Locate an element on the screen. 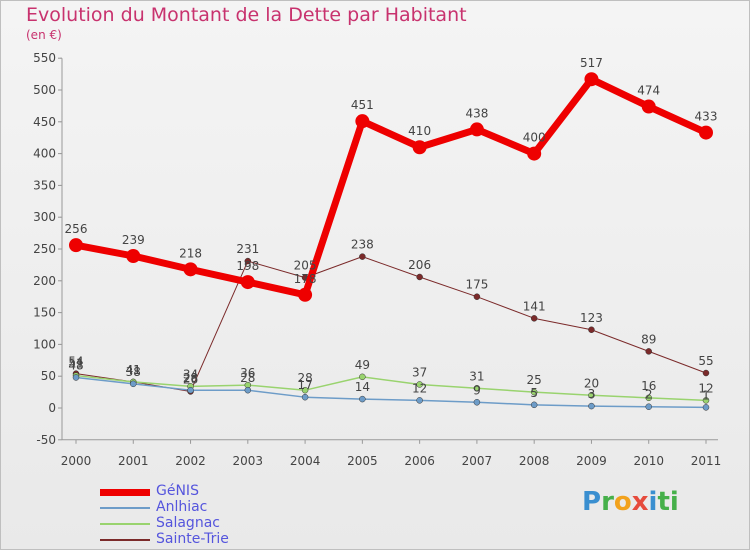 The height and width of the screenshot is (550, 750). x-tick-label: 2005 is located at coordinates (362, 461).